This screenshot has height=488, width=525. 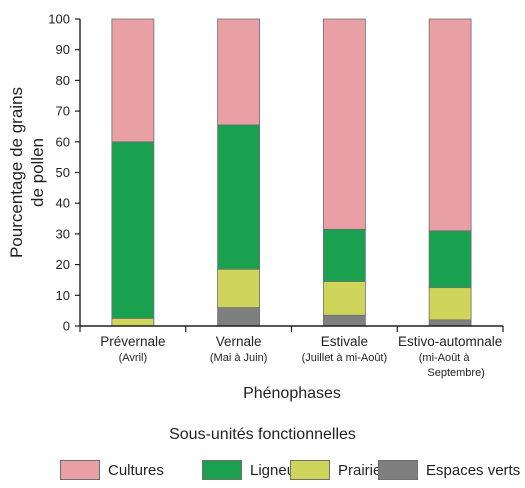 What do you see at coordinates (450, 304) in the screenshot?
I see `bar-segment-estivo-automnale-prairies` at bounding box center [450, 304].